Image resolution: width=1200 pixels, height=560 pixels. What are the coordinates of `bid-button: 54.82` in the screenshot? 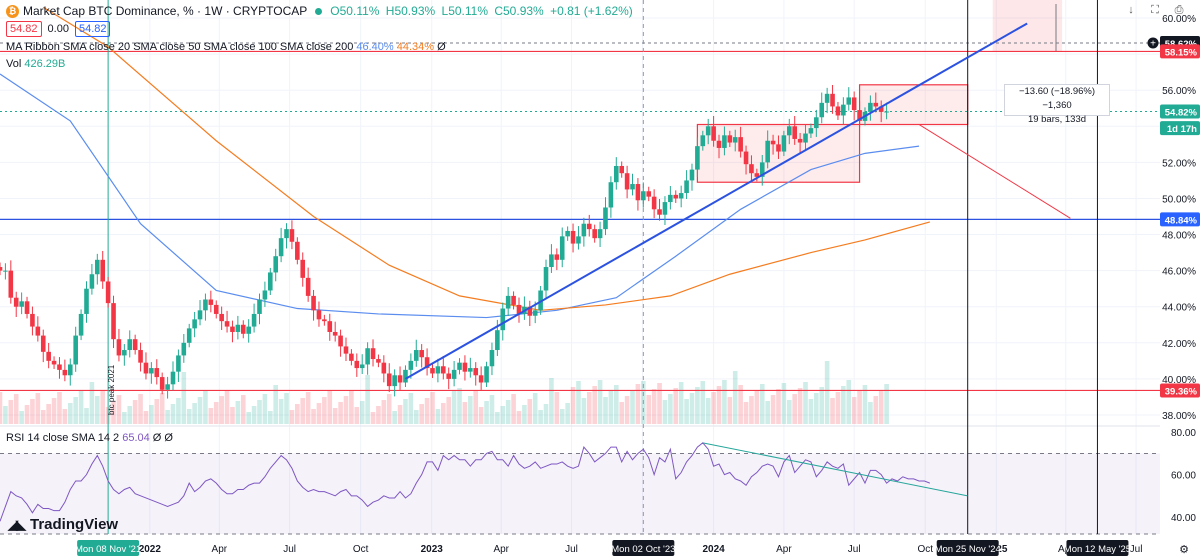 It's located at (24, 29).